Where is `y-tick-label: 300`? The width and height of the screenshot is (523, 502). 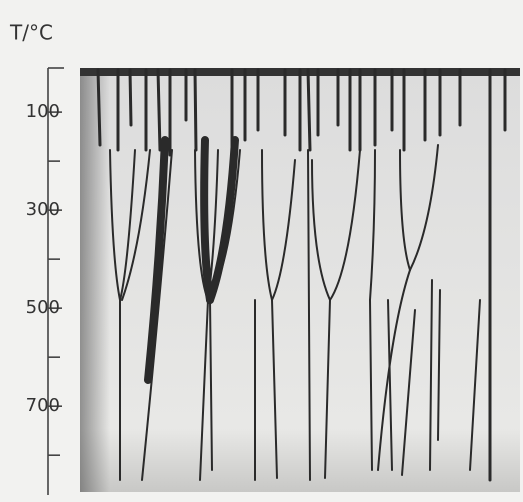
y-tick-label: 300 is located at coordinates (43, 209).